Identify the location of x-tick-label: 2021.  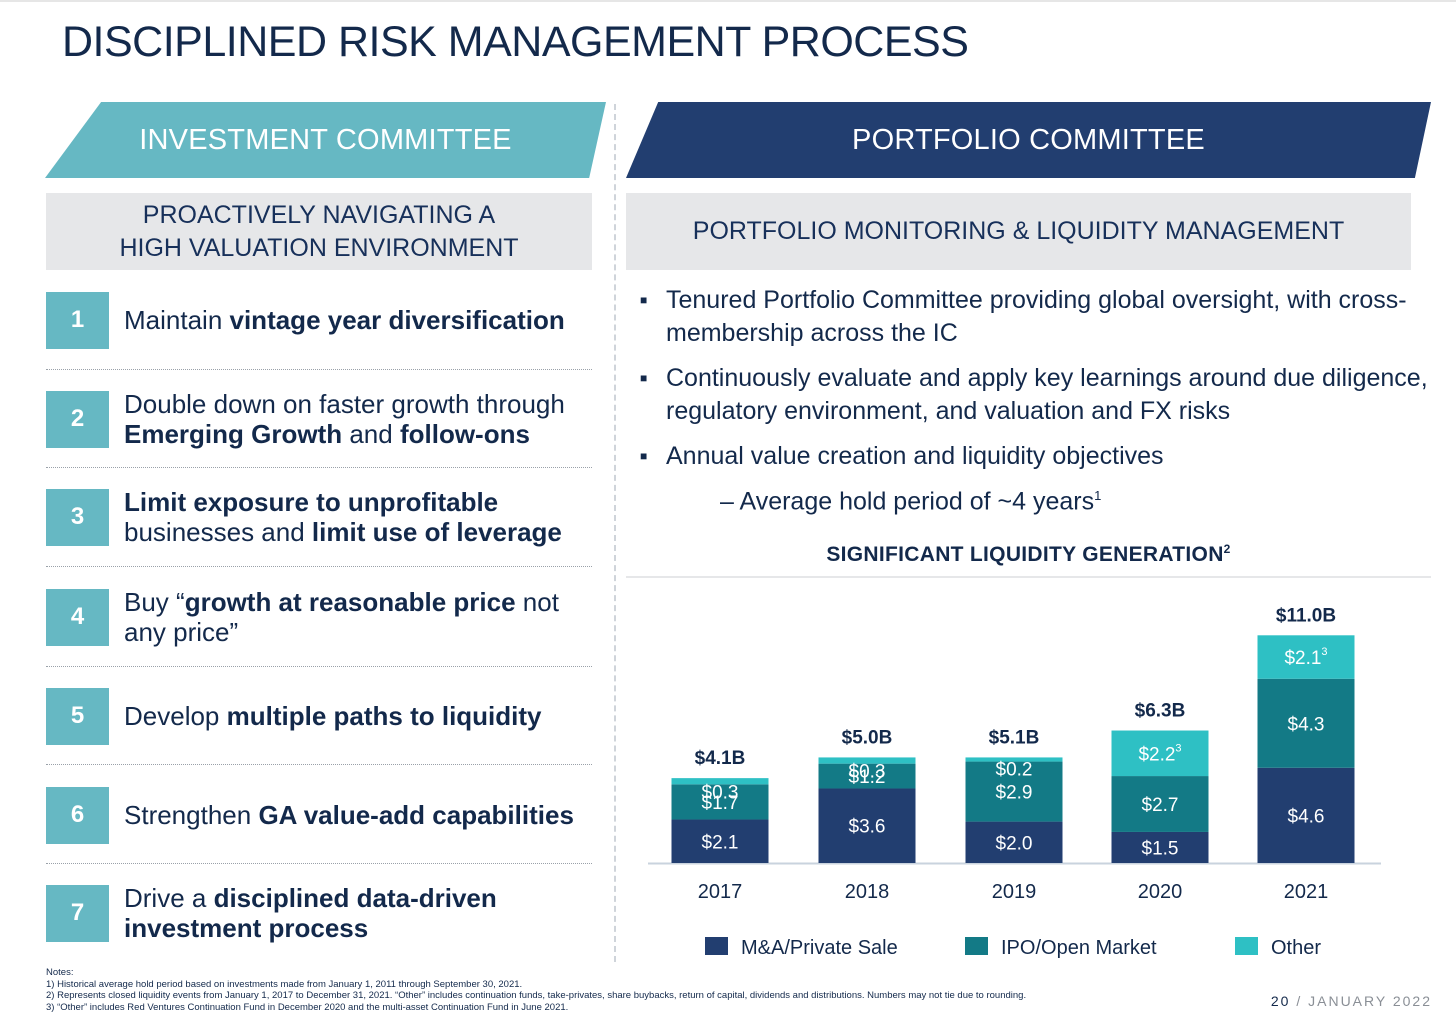
(1306, 892).